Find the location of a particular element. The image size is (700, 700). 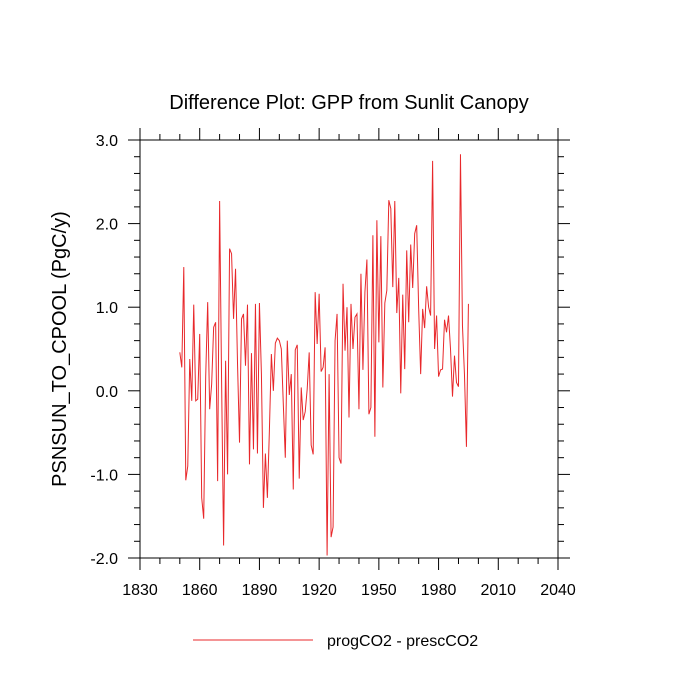

legend: progCO2 - prescCO2 is located at coordinates (335, 641).